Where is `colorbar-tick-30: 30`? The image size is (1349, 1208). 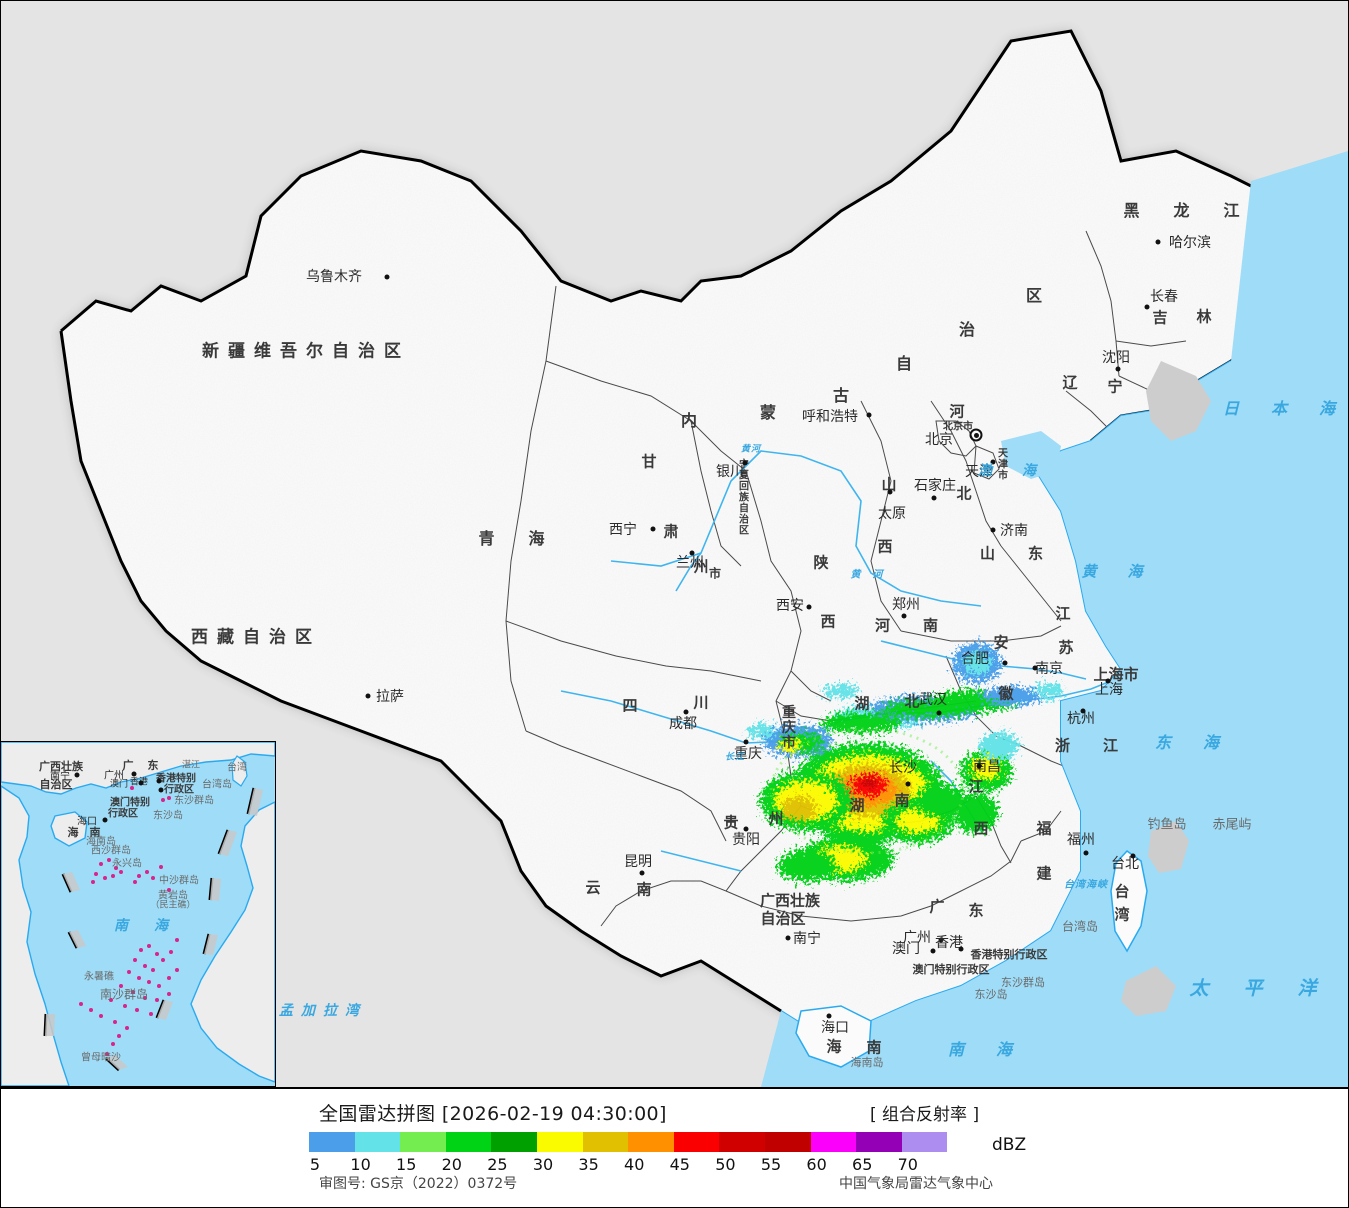
colorbar-tick-30: 30 is located at coordinates (543, 1164).